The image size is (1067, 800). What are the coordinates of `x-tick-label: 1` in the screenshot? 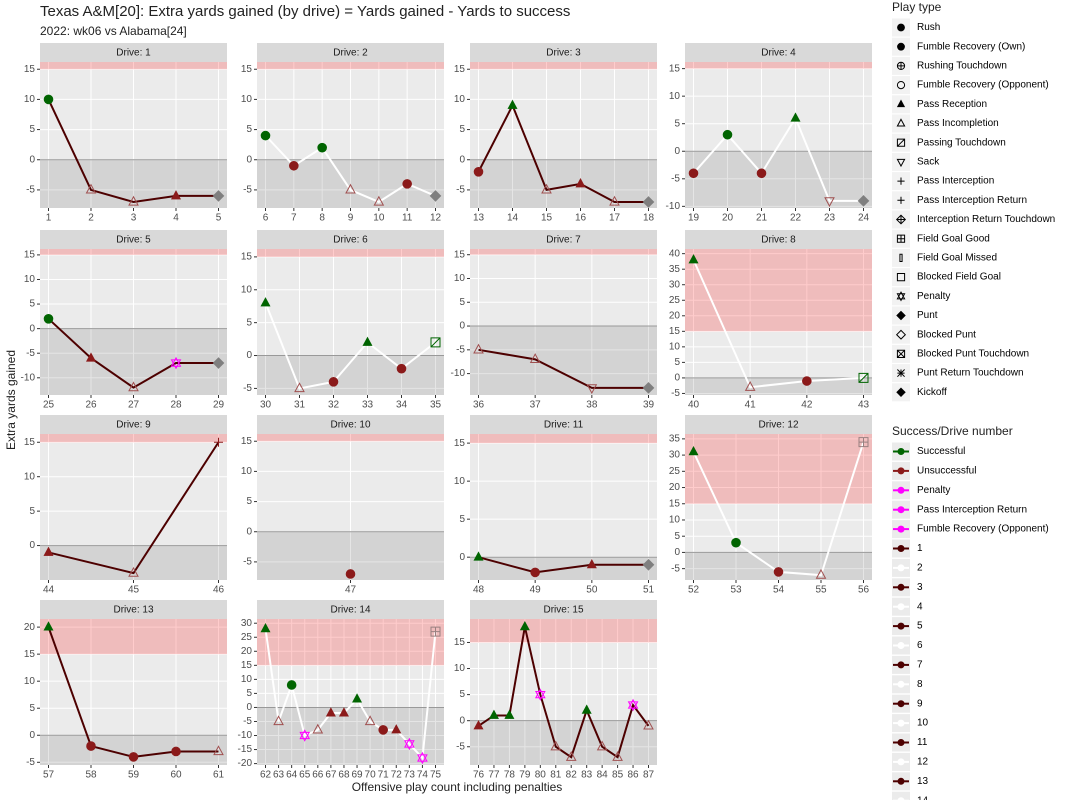 It's located at (49, 218).